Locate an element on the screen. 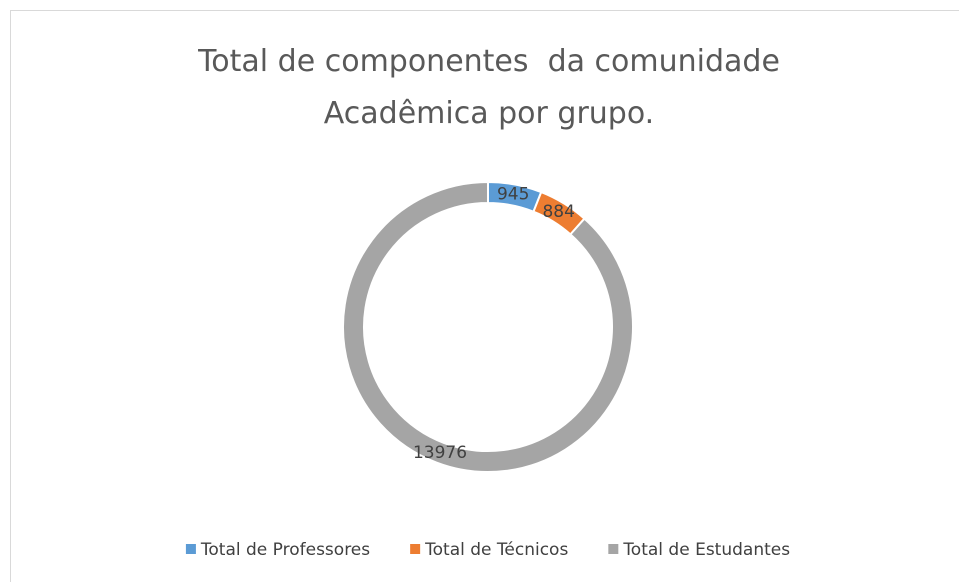 This screenshot has width=959, height=582. legend-label: Total de Estudantes is located at coordinates (706, 550).